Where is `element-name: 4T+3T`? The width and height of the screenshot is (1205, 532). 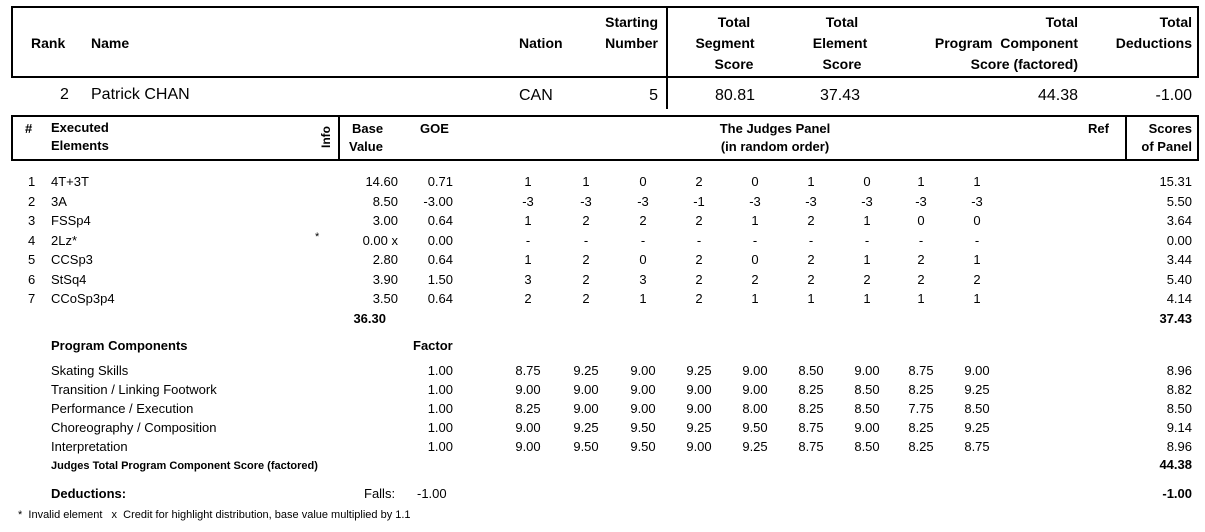
element-name: 4T+3T is located at coordinates (70, 181).